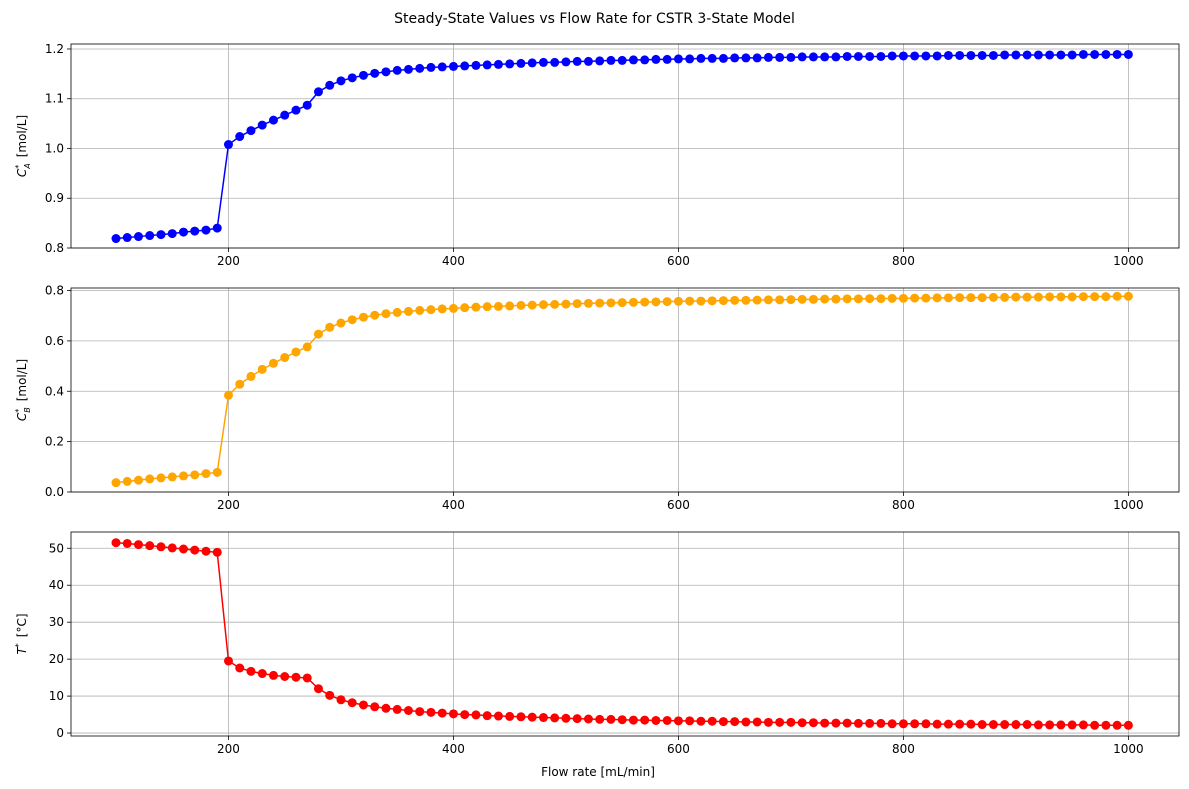 The height and width of the screenshot is (789, 1189). Describe the element at coordinates (54, 391) in the screenshot. I see `y-tick-label: 0.4` at that location.